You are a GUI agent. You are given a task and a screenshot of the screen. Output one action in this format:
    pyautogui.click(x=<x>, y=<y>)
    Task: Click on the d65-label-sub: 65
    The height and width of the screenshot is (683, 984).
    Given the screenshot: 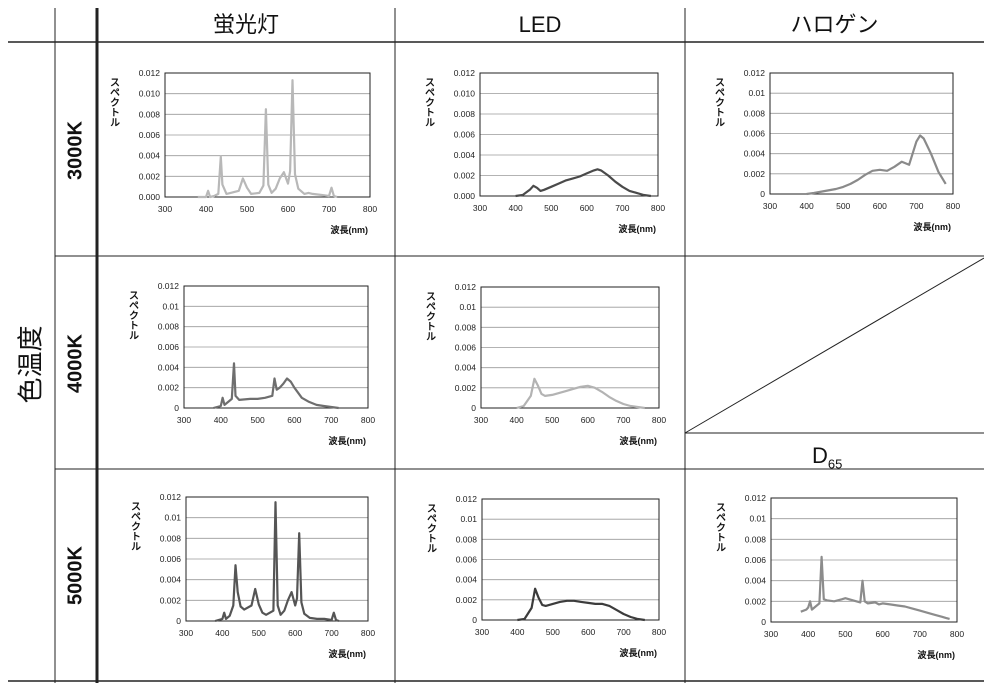 What is the action you would take?
    pyautogui.click(x=835, y=464)
    